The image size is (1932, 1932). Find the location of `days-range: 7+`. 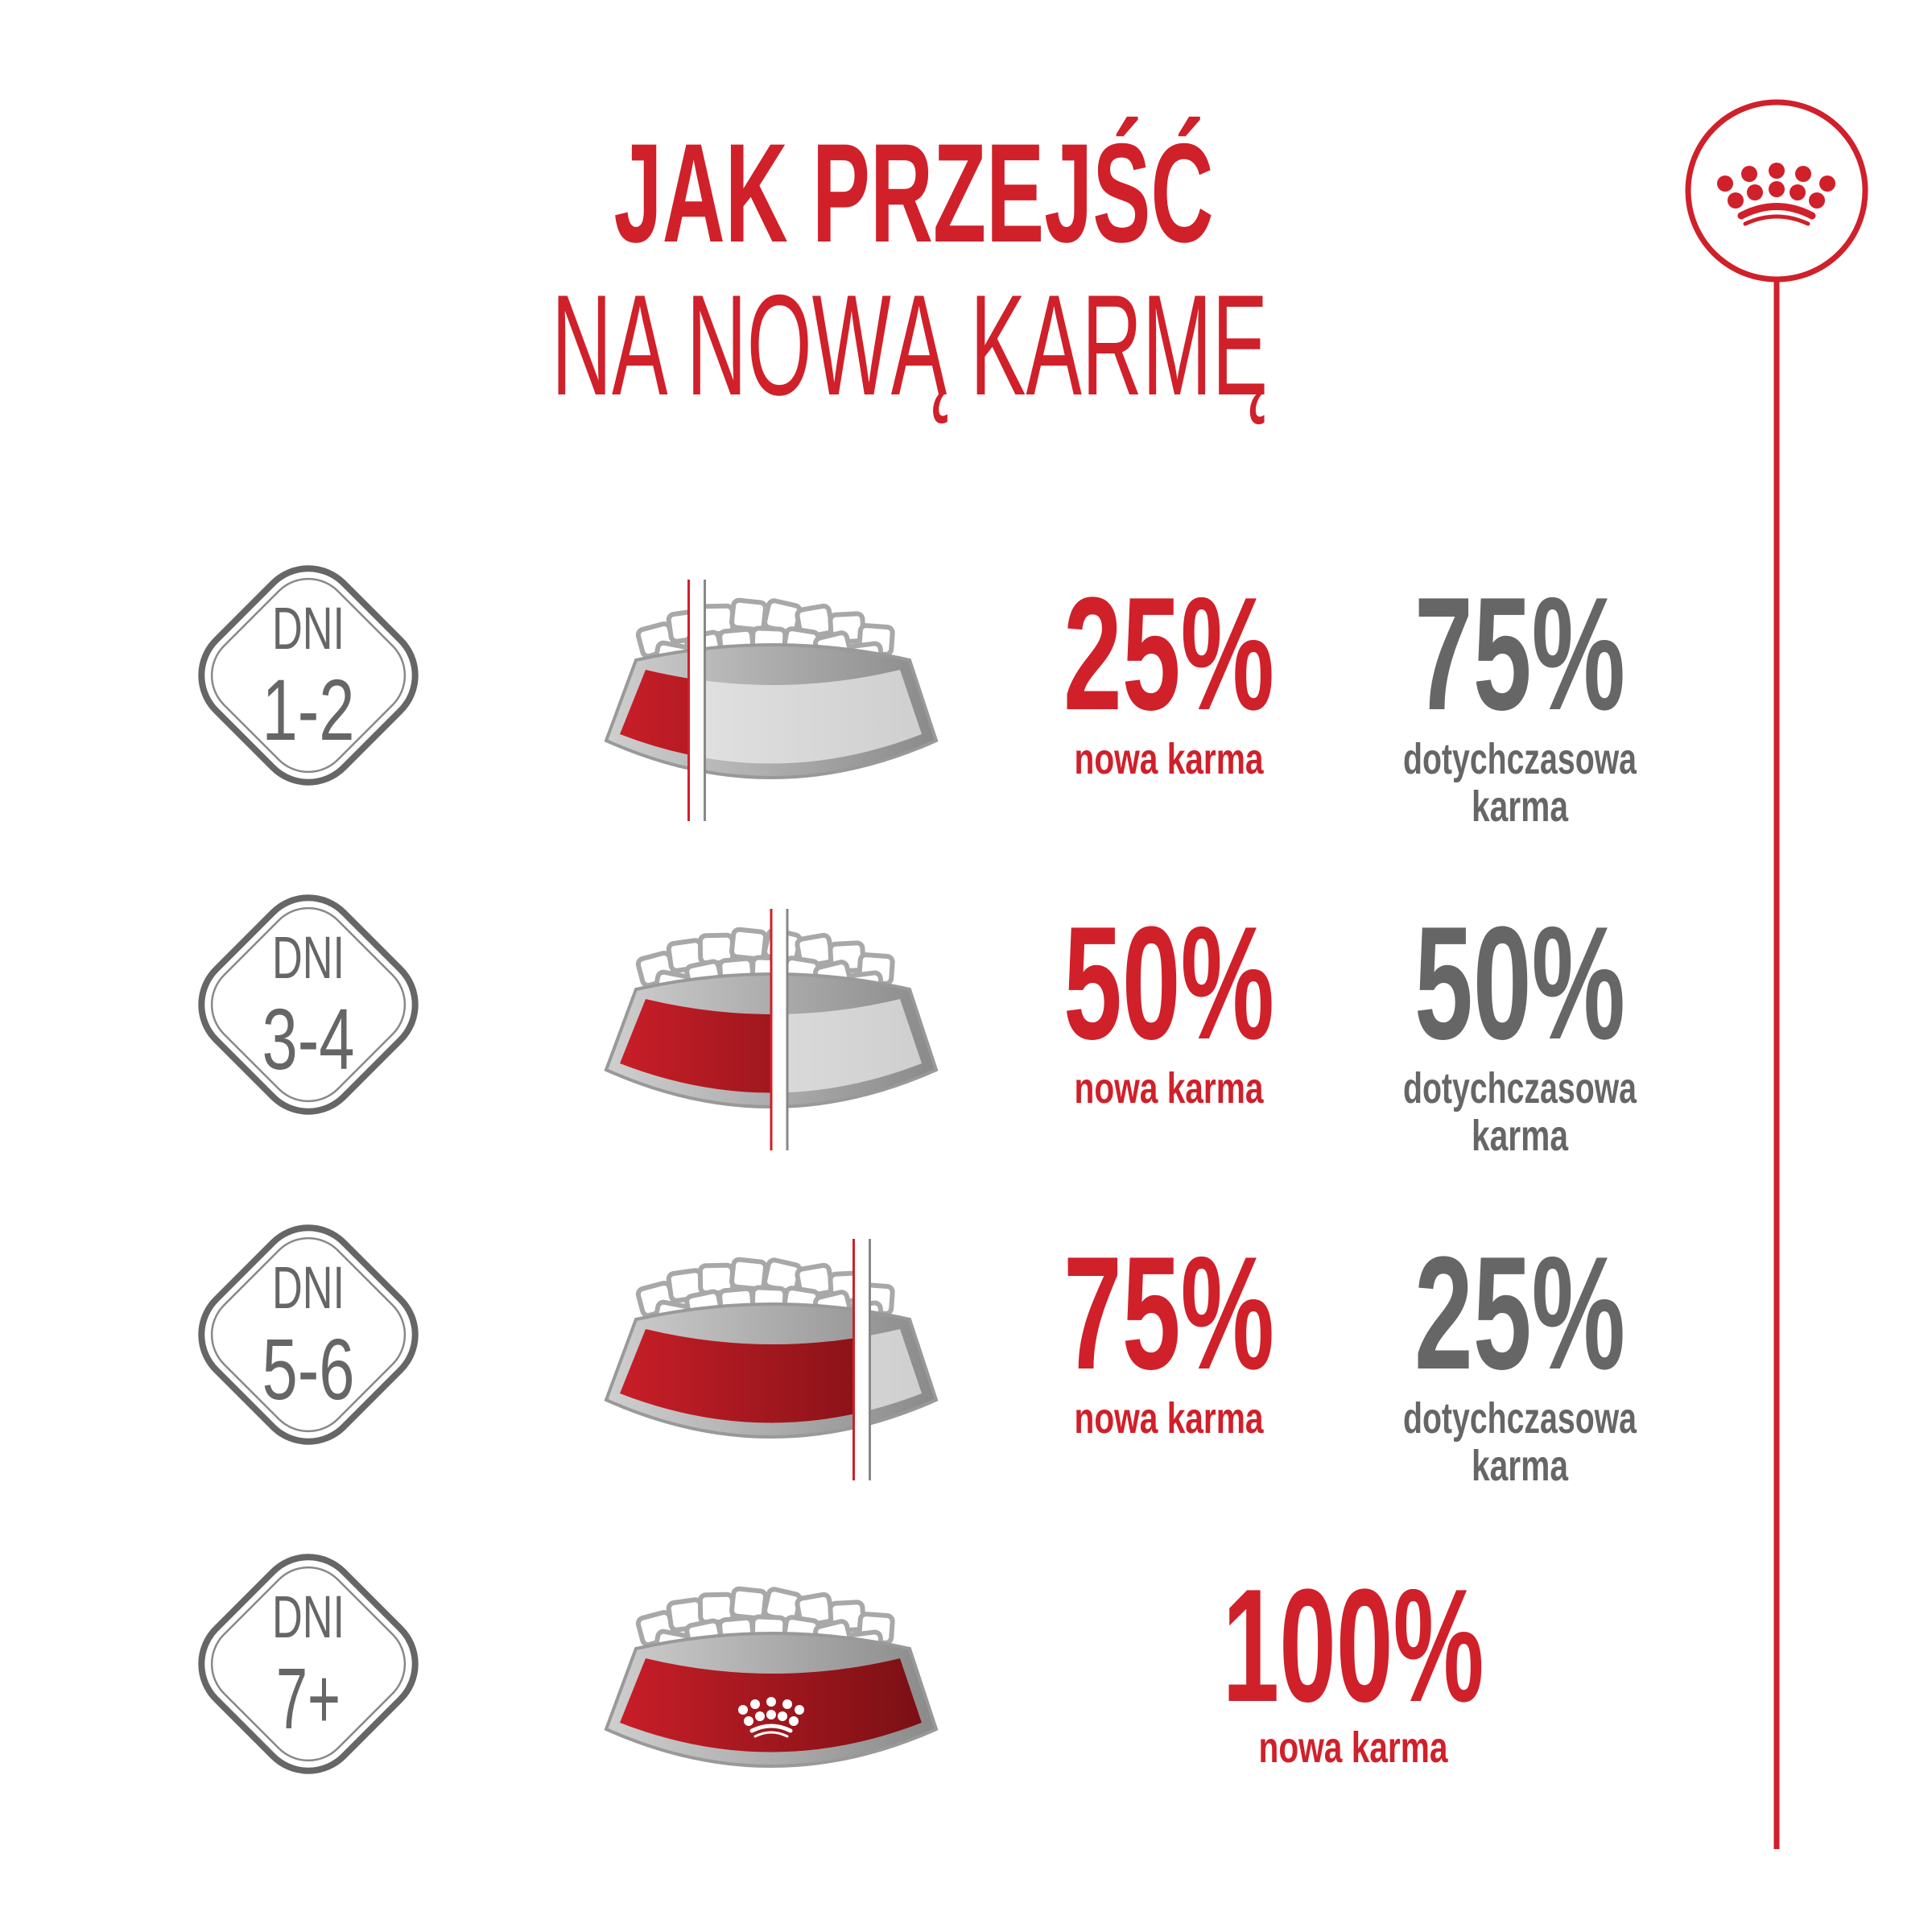

days-range: 7+ is located at coordinates (308, 1698).